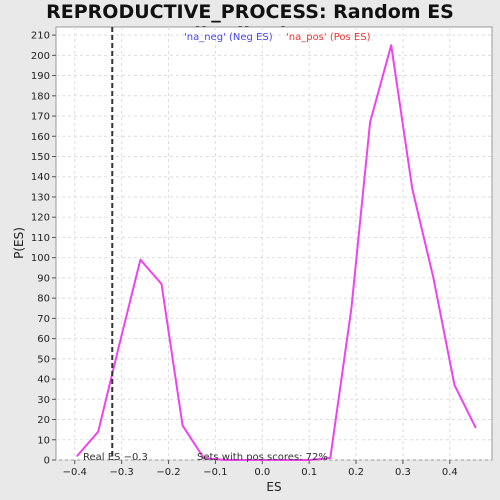 The height and width of the screenshot is (500, 500). I want to click on y-tick-label: 80, so click(43, 299).